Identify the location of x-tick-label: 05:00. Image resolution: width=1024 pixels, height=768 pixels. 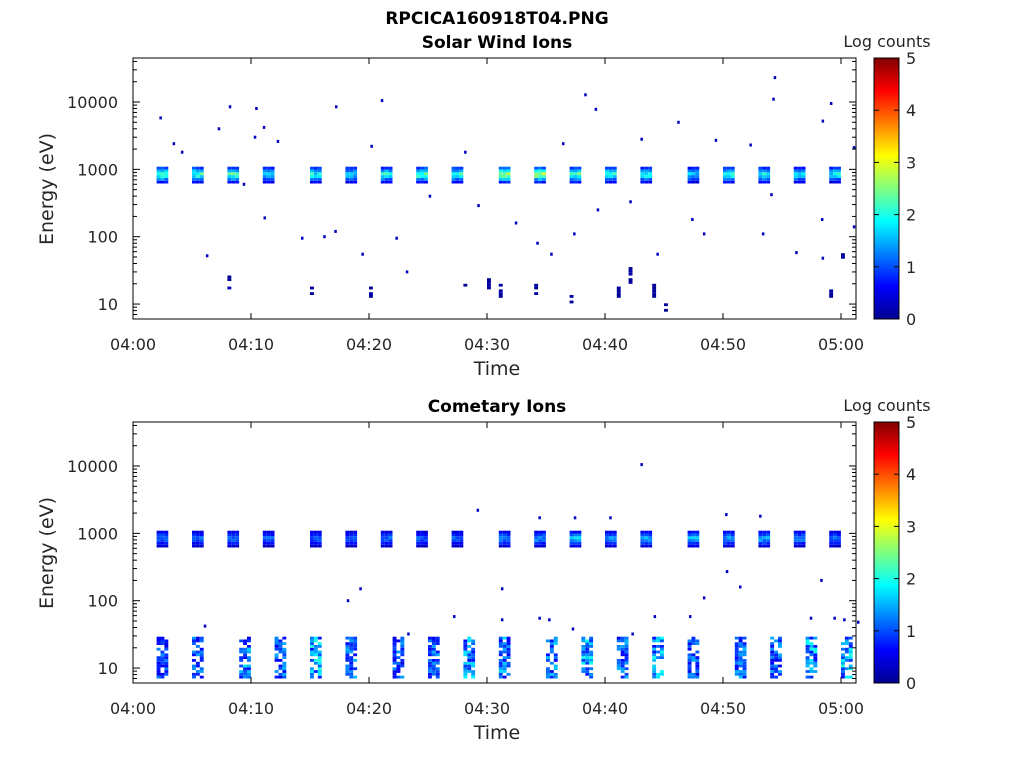
(841, 344).